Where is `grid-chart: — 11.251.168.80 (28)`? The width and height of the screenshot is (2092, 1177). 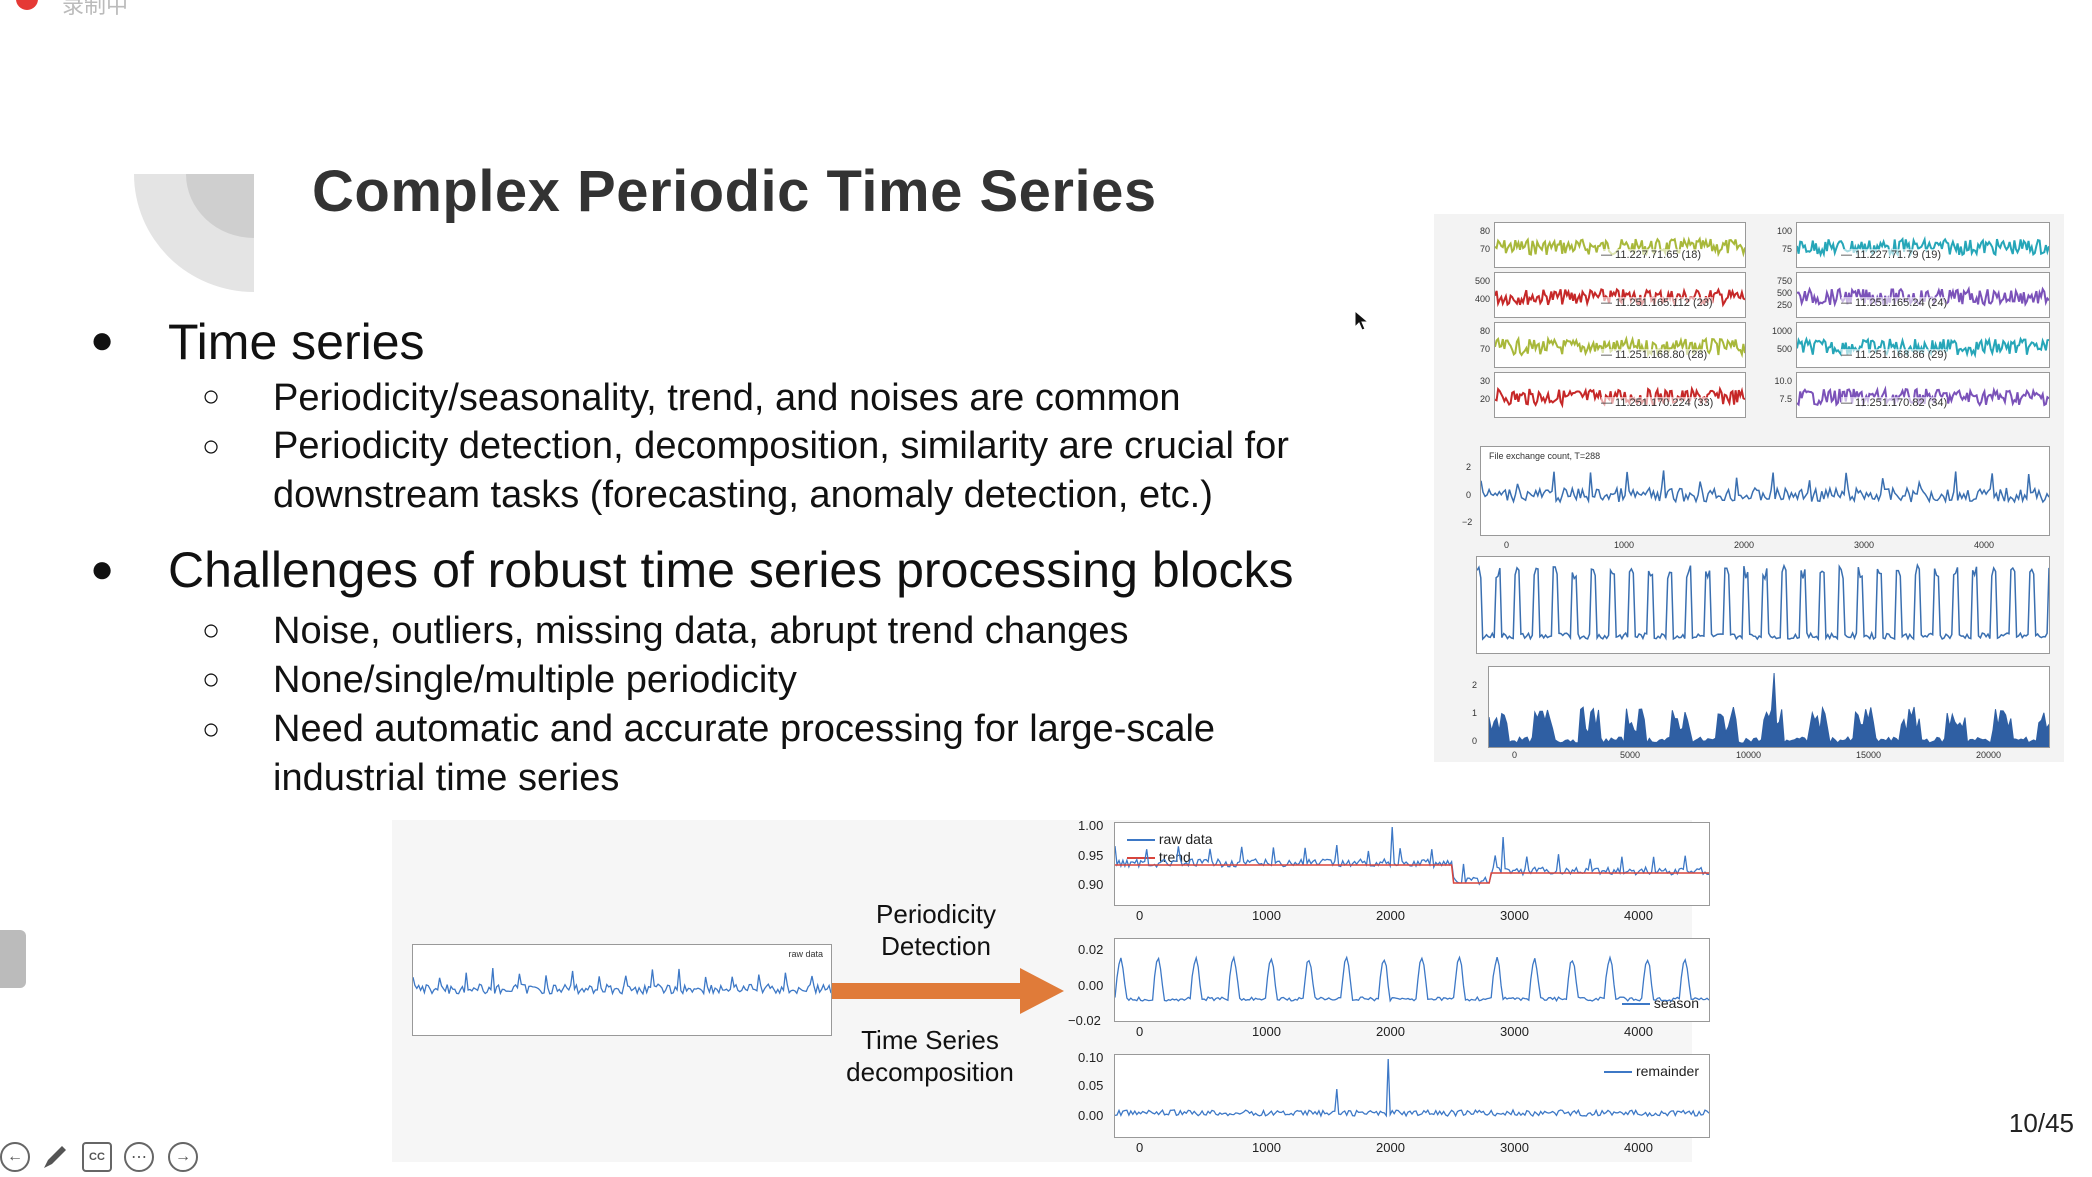
grid-chart: — 11.251.168.80 (28) is located at coordinates (1620, 345).